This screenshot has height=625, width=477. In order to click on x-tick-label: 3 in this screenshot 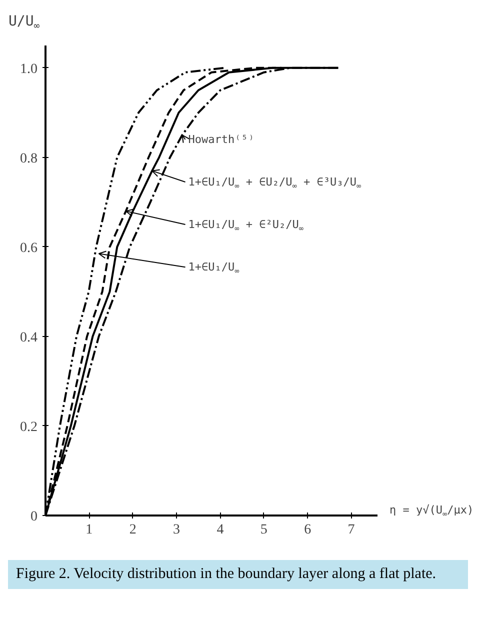, I will do `click(176, 530)`.